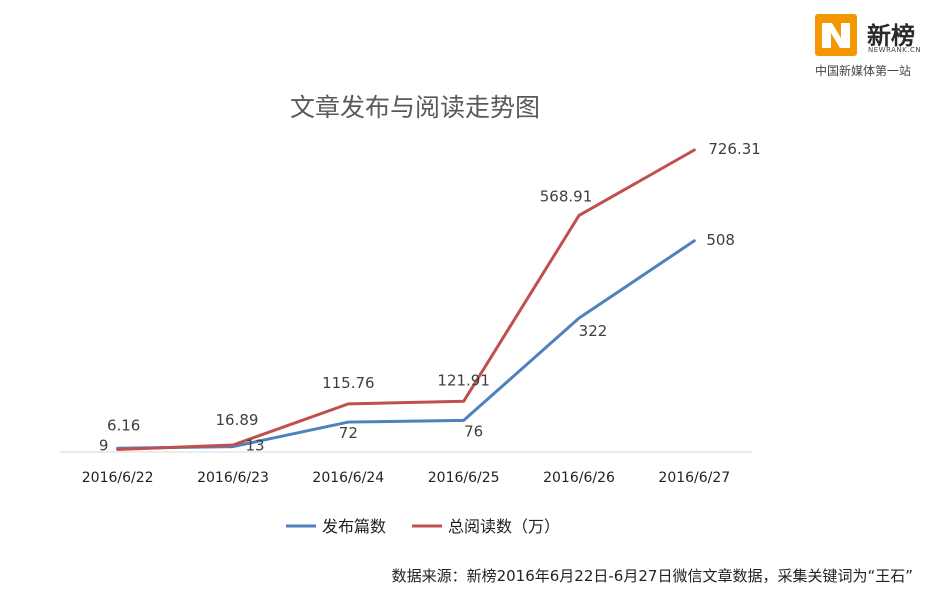 The image size is (941, 592). Describe the element at coordinates (579, 478) in the screenshot. I see `x-tick-label: 2016/6/26` at that location.